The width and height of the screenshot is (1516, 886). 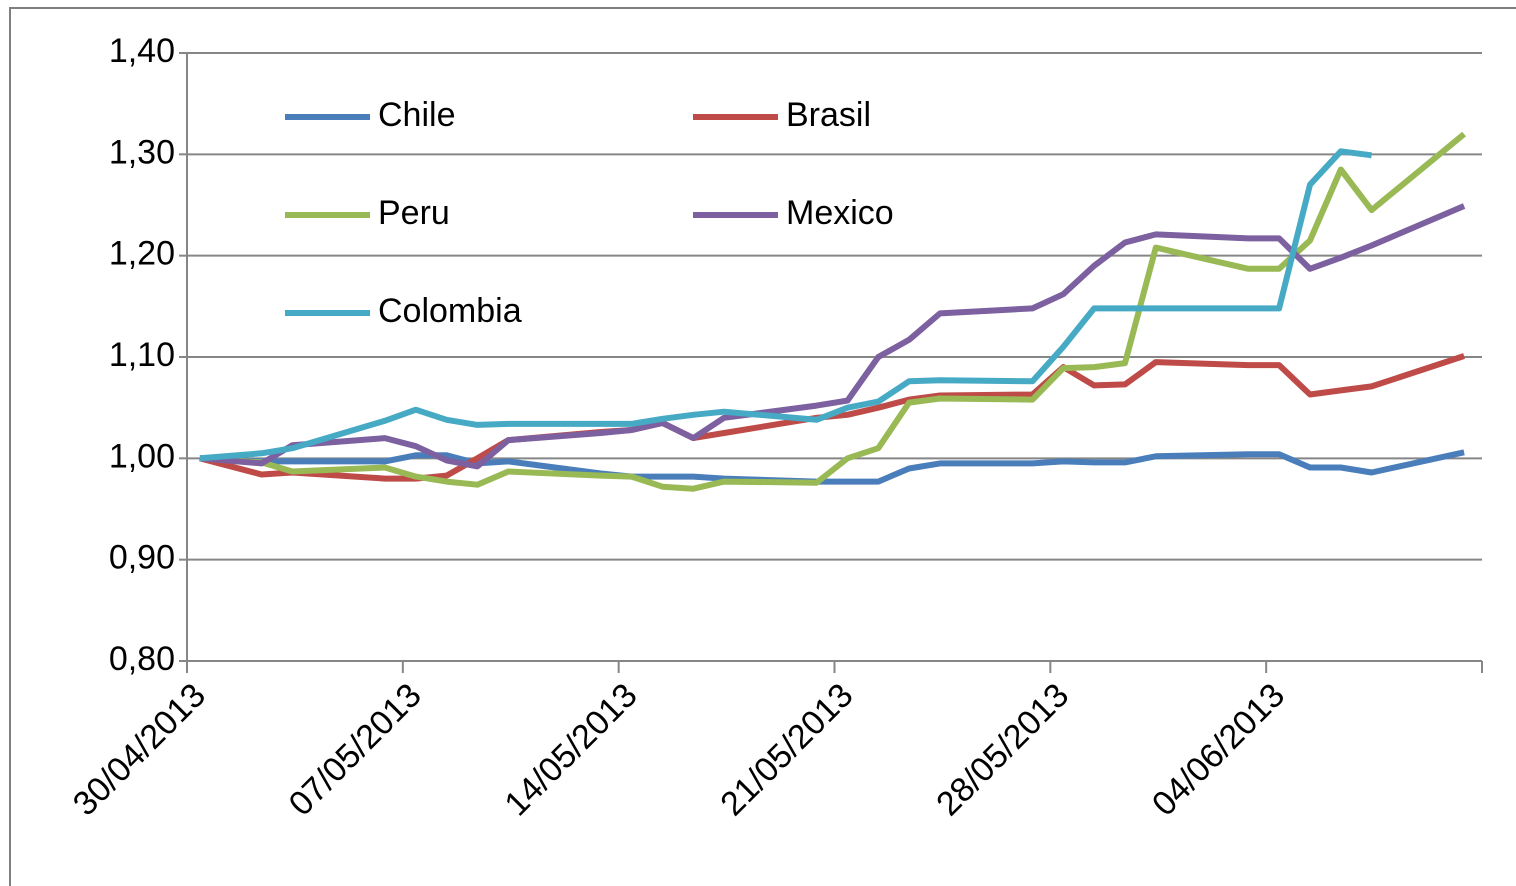 I want to click on y-tick-label: 0,90, so click(x=142, y=558).